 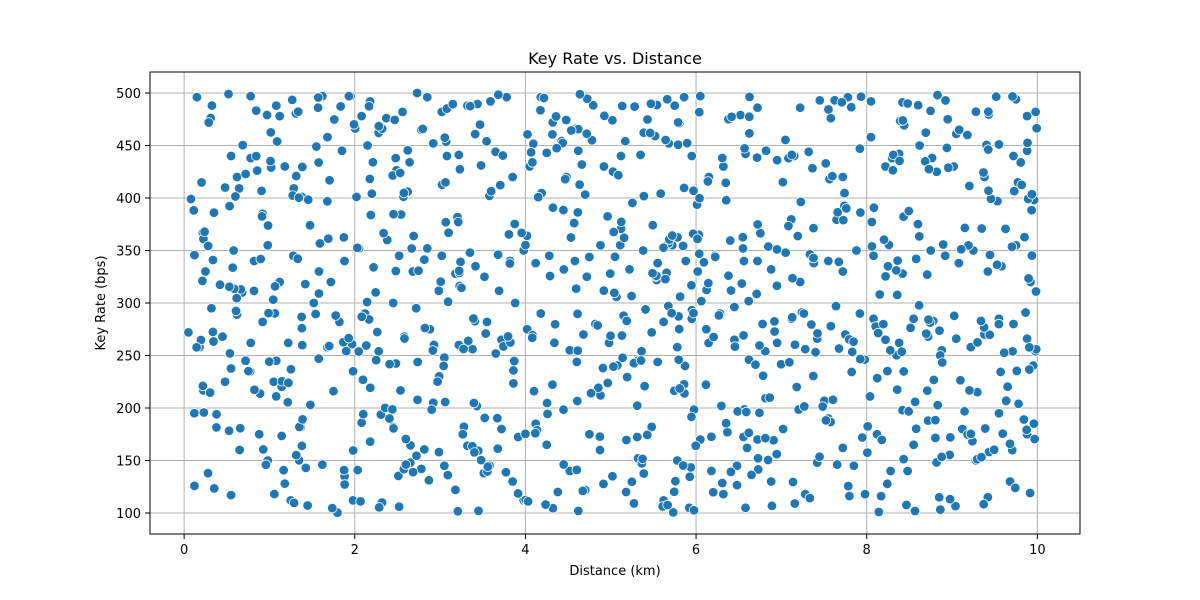 What do you see at coordinates (128, 357) in the screenshot?
I see `y-tick-label: 250` at bounding box center [128, 357].